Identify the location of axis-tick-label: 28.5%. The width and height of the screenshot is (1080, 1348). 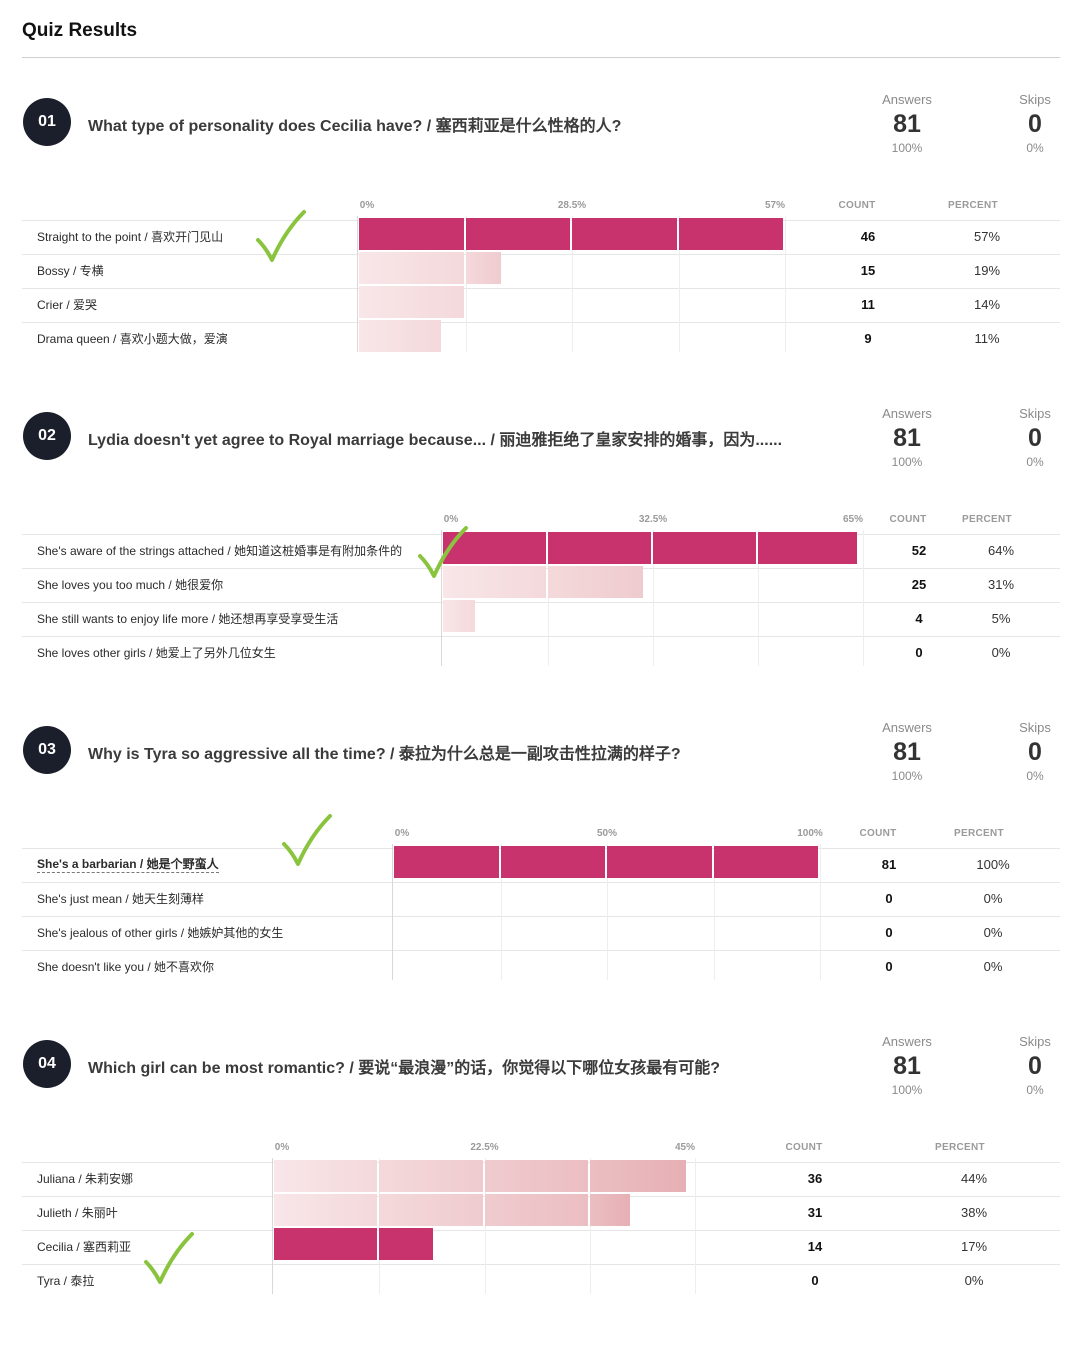
(572, 205).